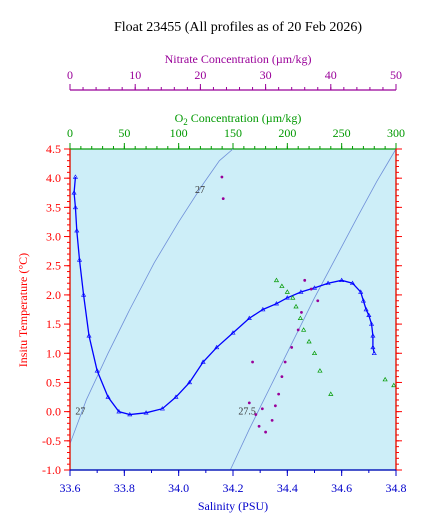 The height and width of the screenshot is (530, 422). Describe the element at coordinates (270, 304) in the screenshot. I see `nitrate-points` at that location.